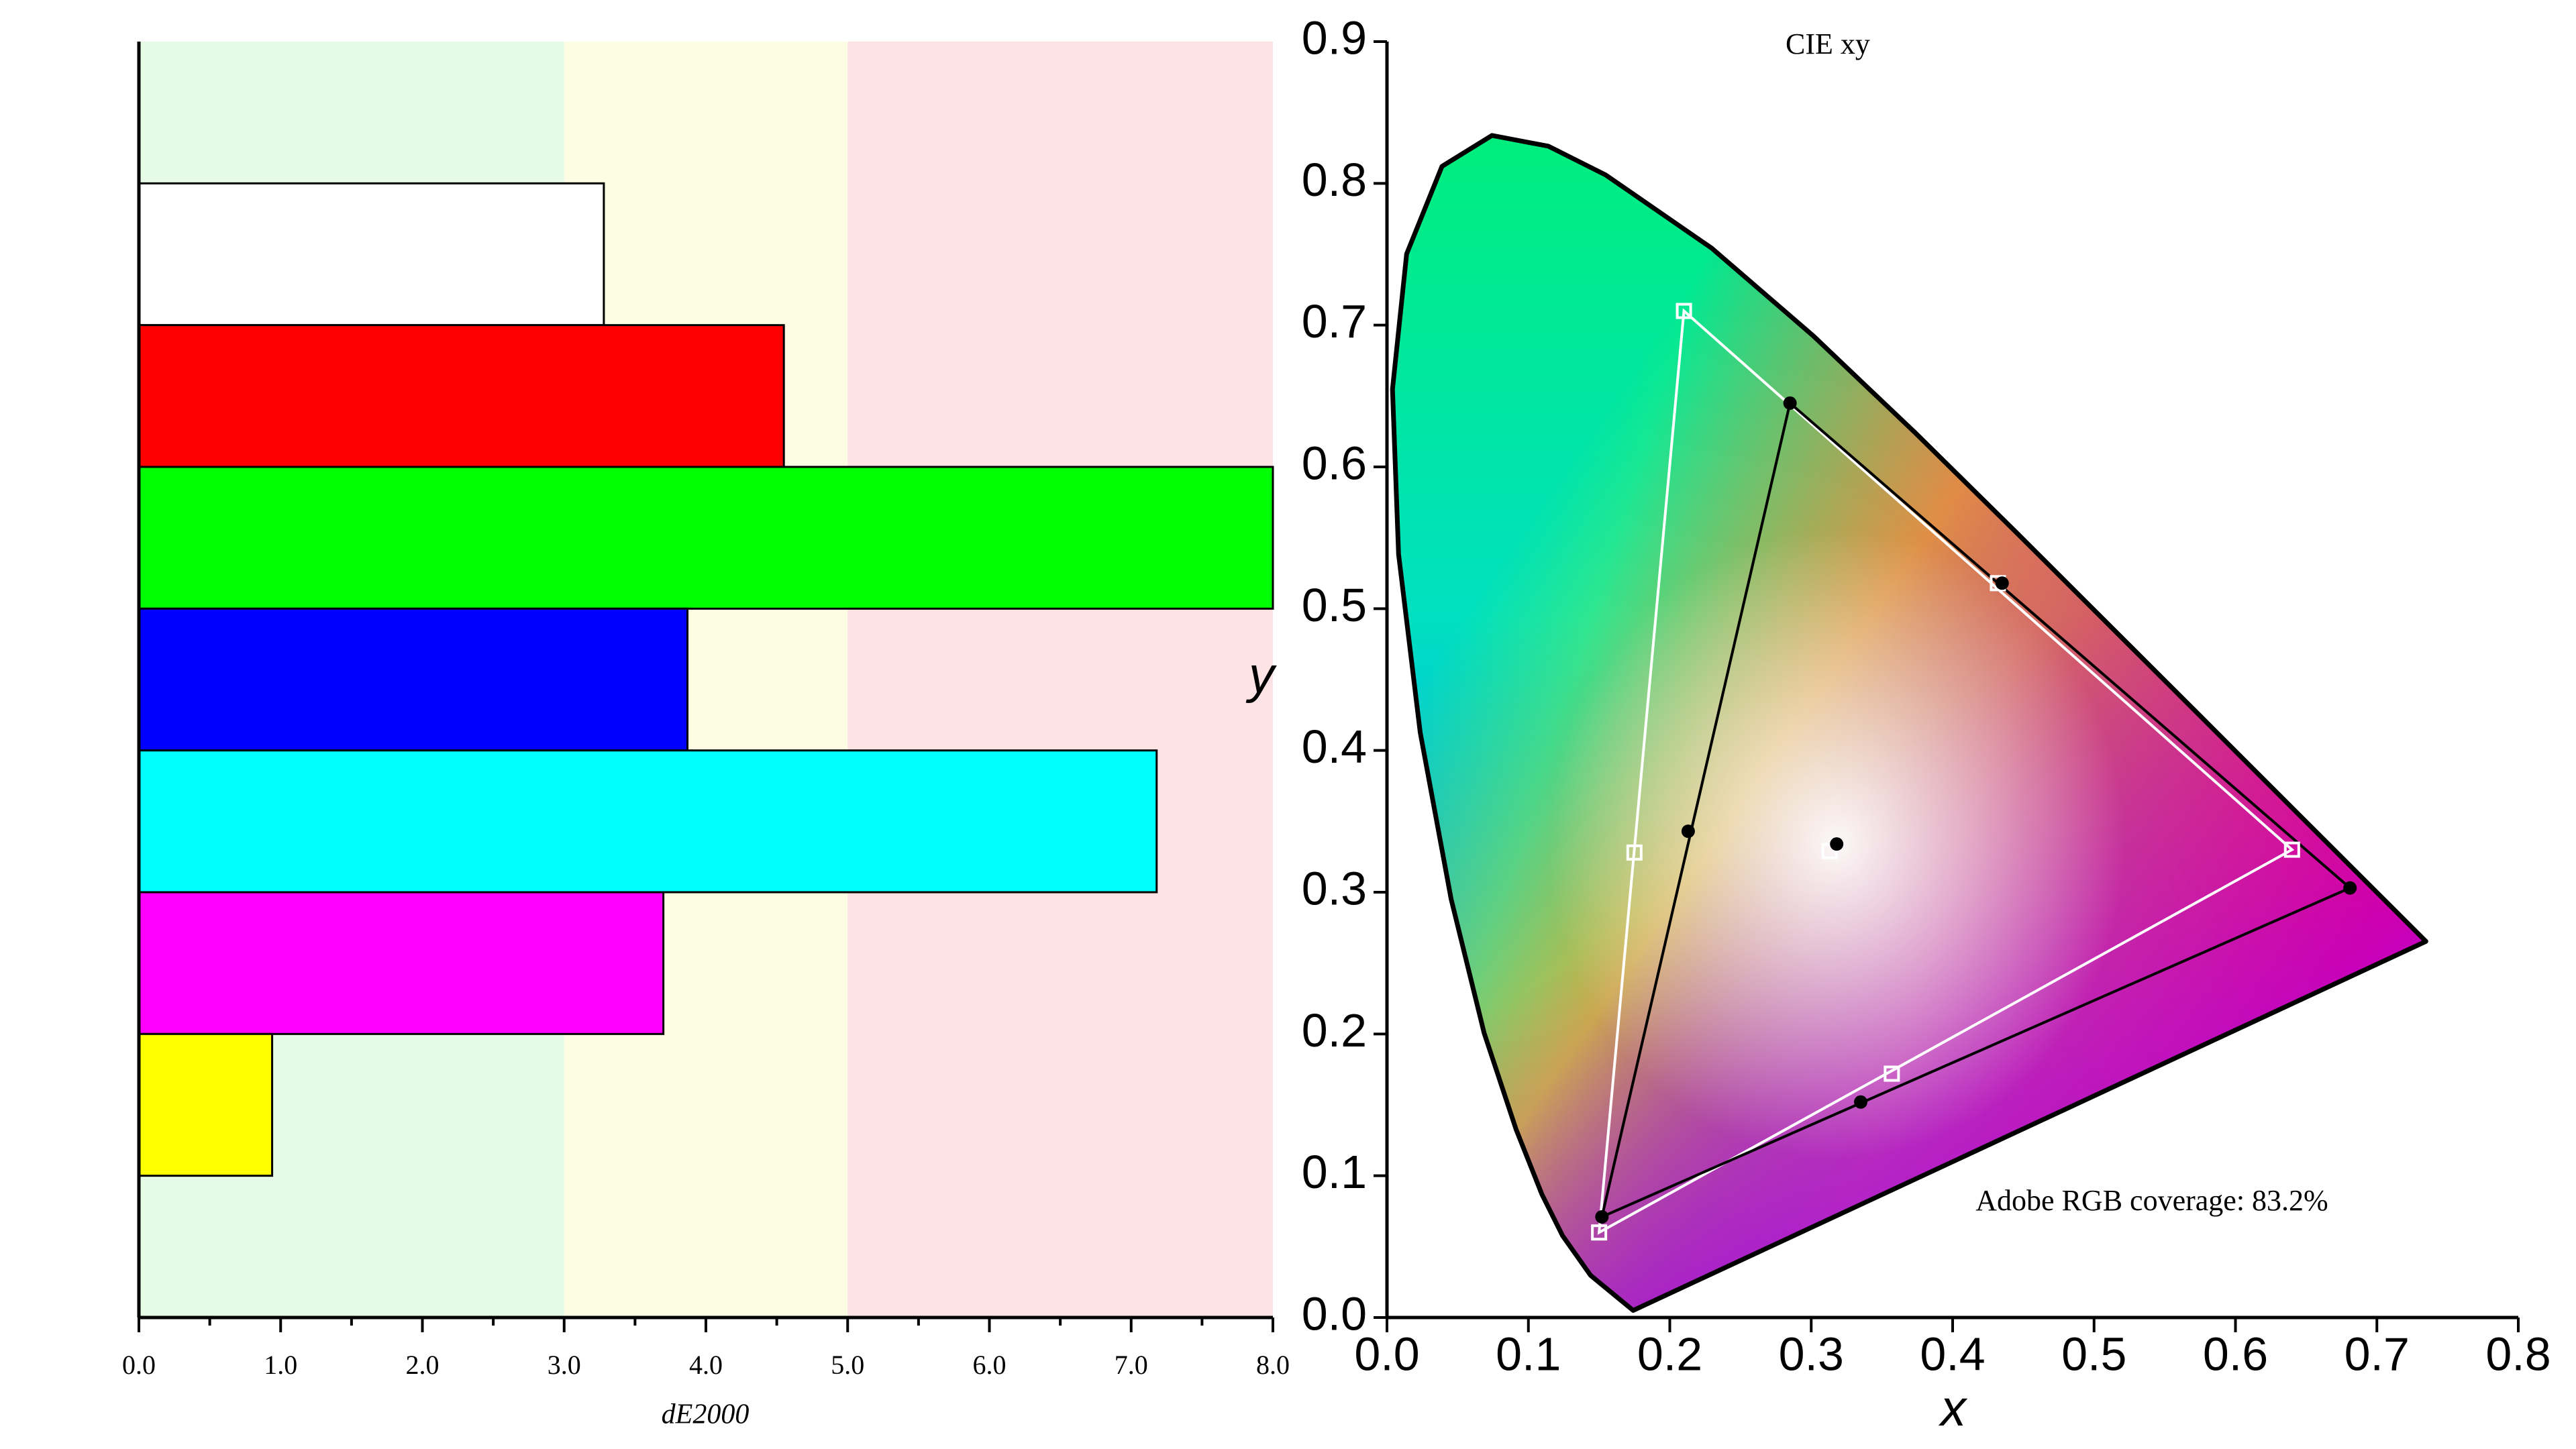 This screenshot has width=2576, height=1449. What do you see at coordinates (1334, 463) in the screenshot?
I see `y-tick-label: 0.6` at bounding box center [1334, 463].